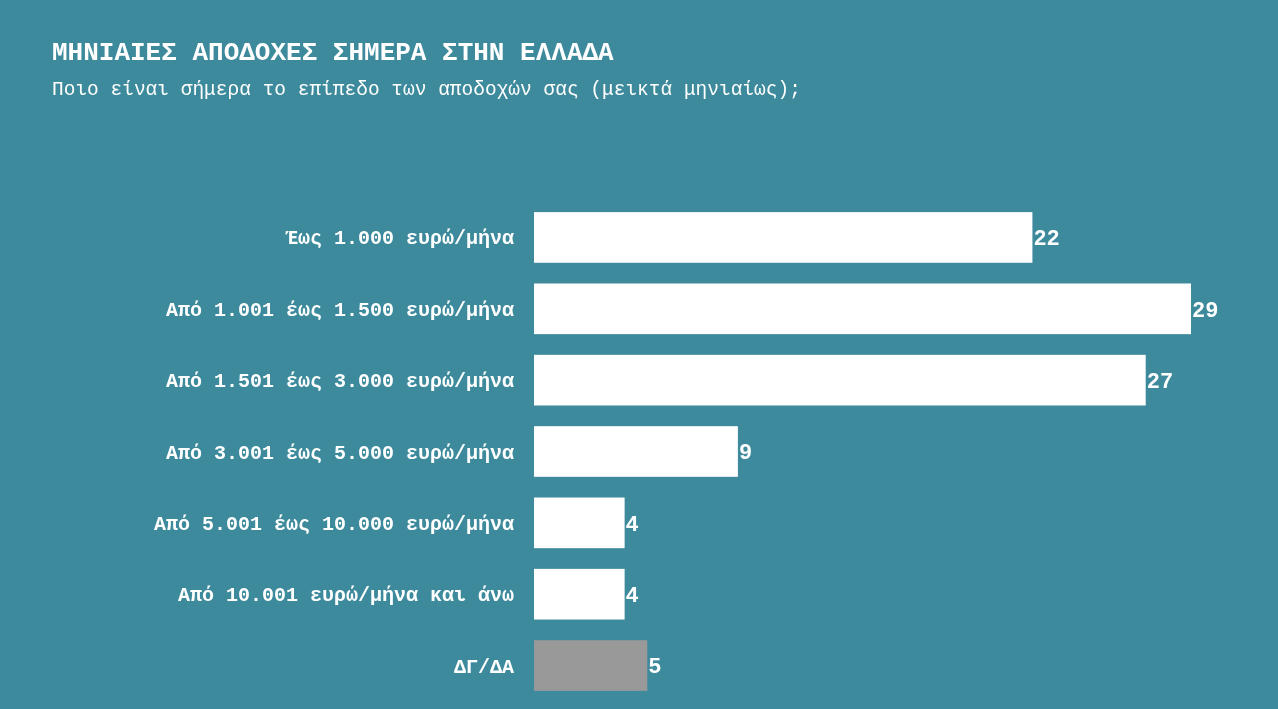  What do you see at coordinates (339, 453) in the screenshot?
I see `y-tick-label: Από 3.001 έως 5.000 ευρώ/μήνα` at bounding box center [339, 453].